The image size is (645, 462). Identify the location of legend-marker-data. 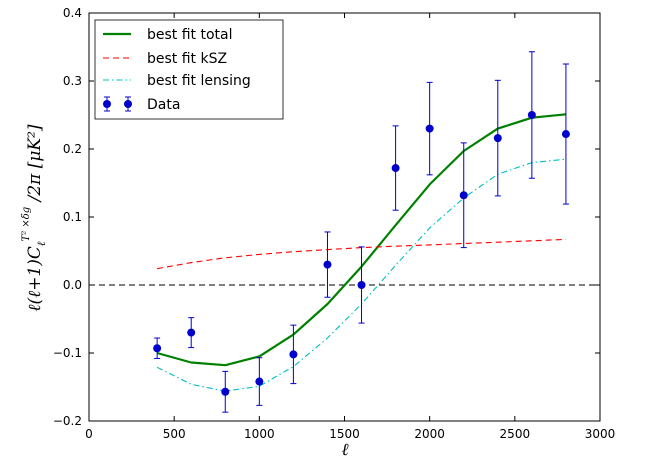
(117, 104).